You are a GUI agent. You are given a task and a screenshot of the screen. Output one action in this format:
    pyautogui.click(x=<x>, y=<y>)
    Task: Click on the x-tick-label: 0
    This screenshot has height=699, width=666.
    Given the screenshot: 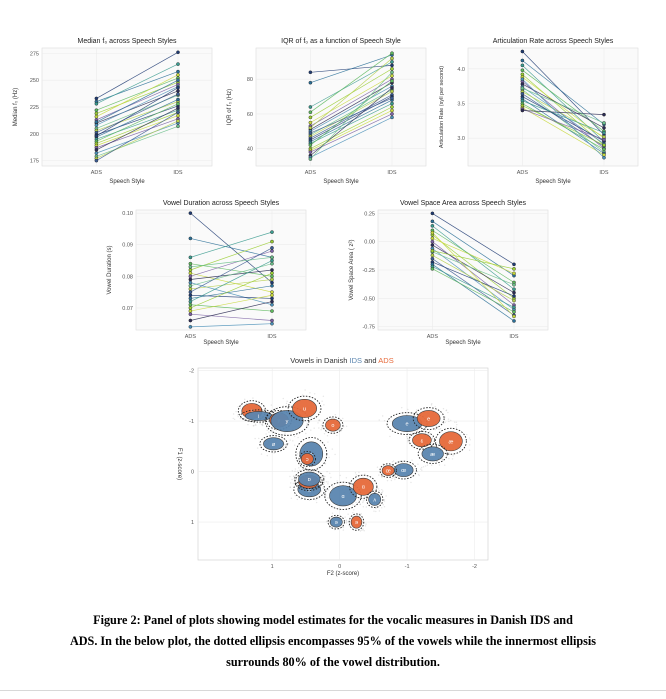 What is the action you would take?
    pyautogui.click(x=339, y=567)
    